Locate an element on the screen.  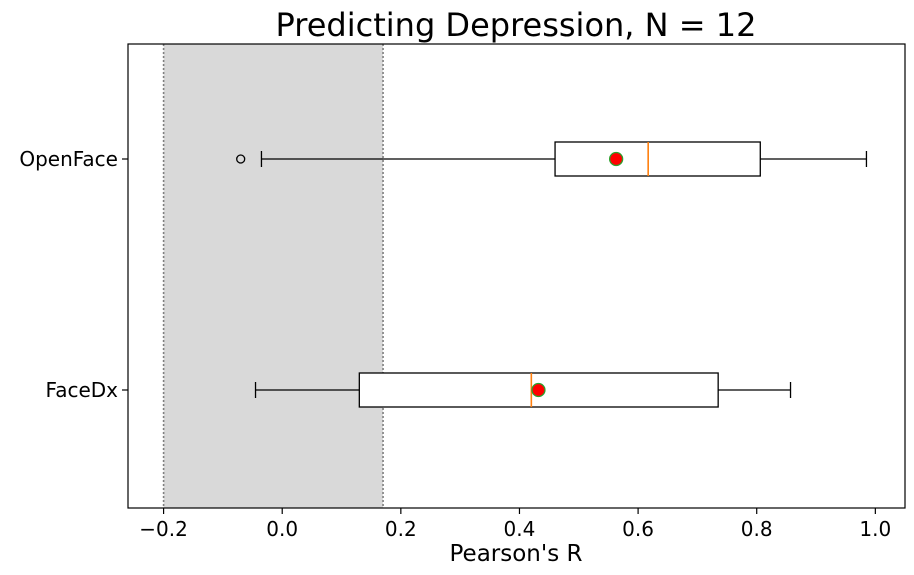
y-tick-label-openface: OpenFace is located at coordinates (68, 159).